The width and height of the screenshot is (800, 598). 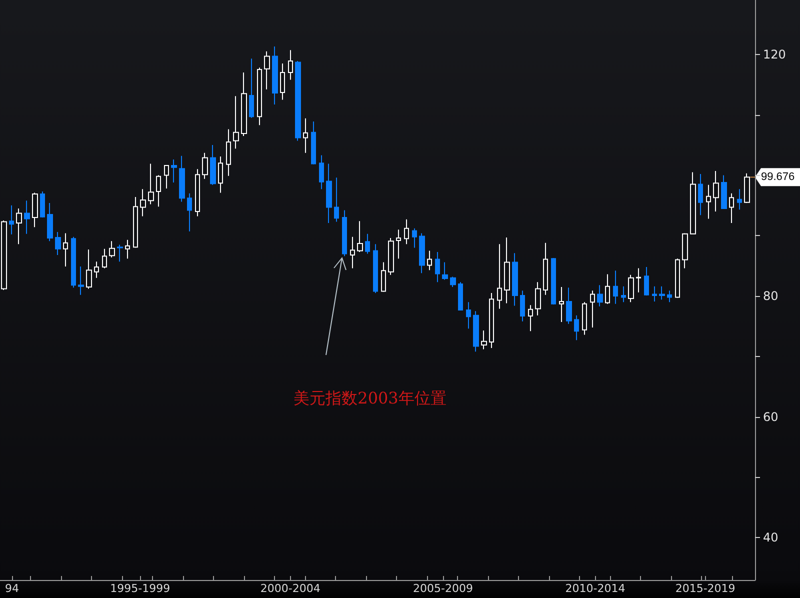 What do you see at coordinates (595, 588) in the screenshot?
I see `x-tick-label: 2010-2014` at bounding box center [595, 588].